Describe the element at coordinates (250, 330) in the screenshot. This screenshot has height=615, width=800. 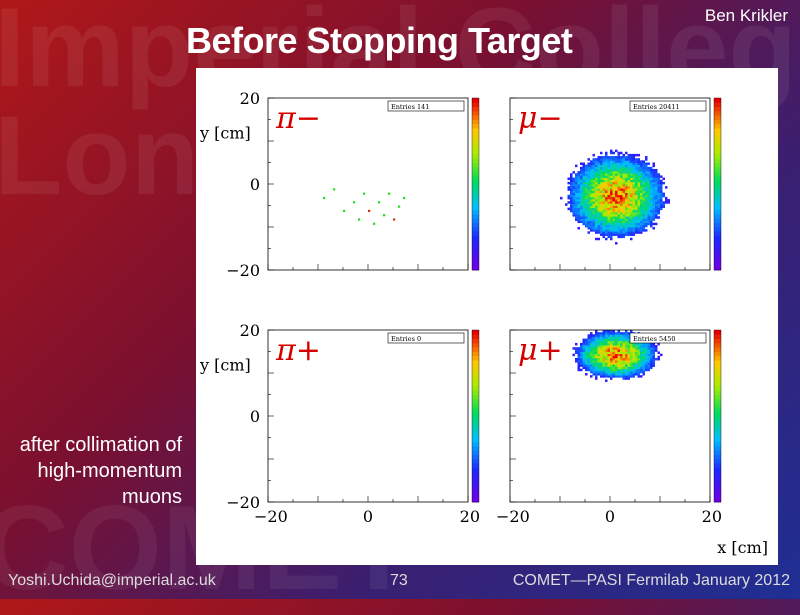
I see `y-tick-label: 20` at that location.